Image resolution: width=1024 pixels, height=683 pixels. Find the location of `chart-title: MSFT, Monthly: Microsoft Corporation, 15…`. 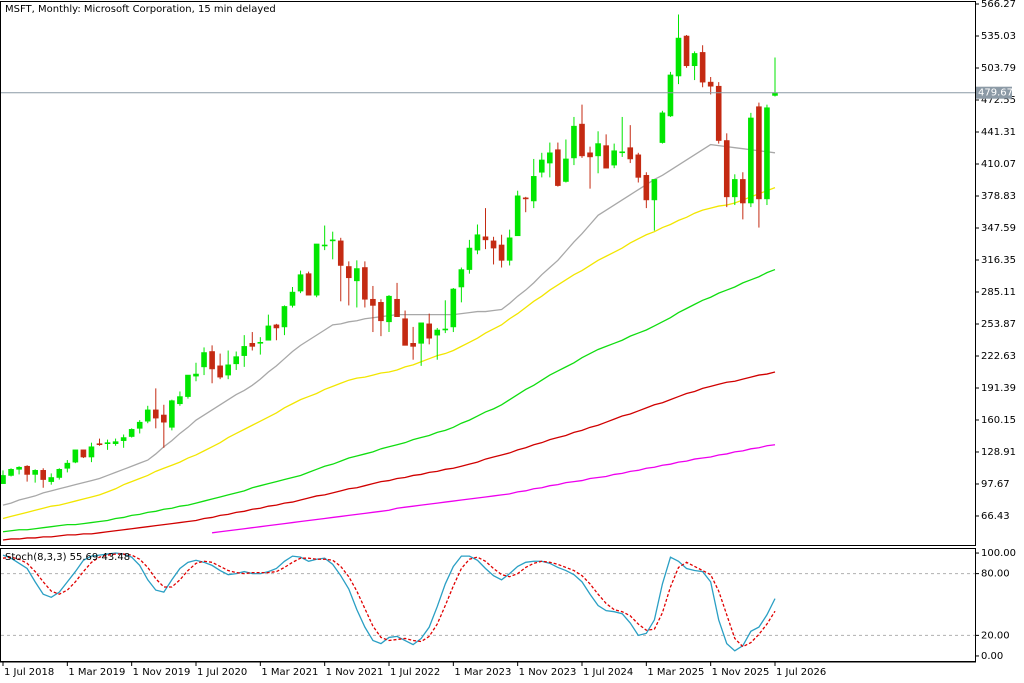

chart-title: MSFT, Monthly: Microsoft Corporation, 15… is located at coordinates (140, 9).